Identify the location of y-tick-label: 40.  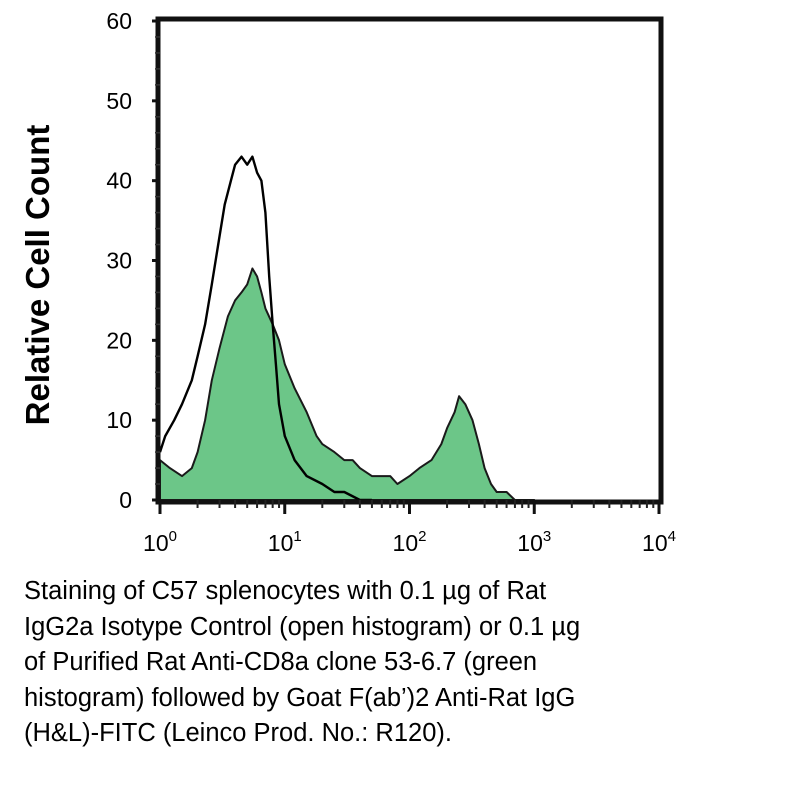
(119, 181).